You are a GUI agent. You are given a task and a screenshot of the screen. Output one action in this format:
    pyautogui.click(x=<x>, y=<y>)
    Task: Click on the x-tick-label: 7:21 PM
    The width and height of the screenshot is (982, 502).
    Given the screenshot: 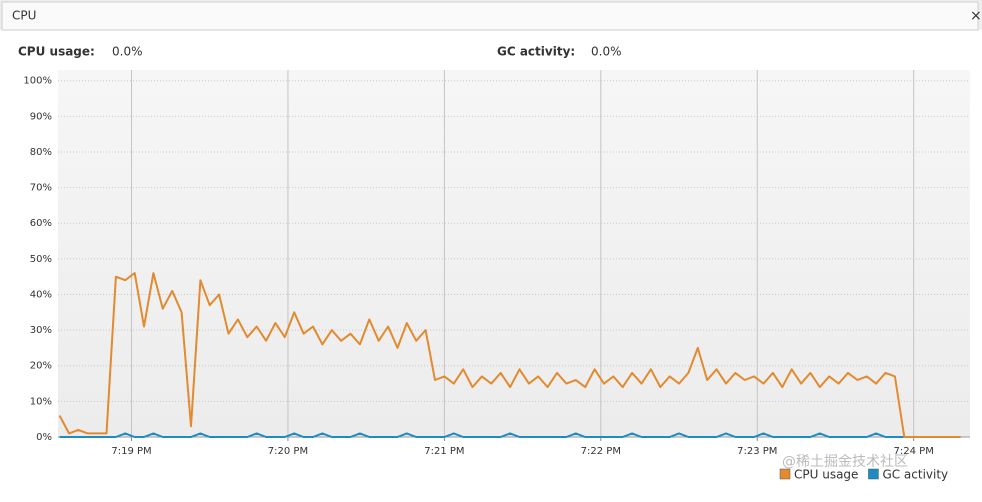 What is the action you would take?
    pyautogui.click(x=444, y=451)
    